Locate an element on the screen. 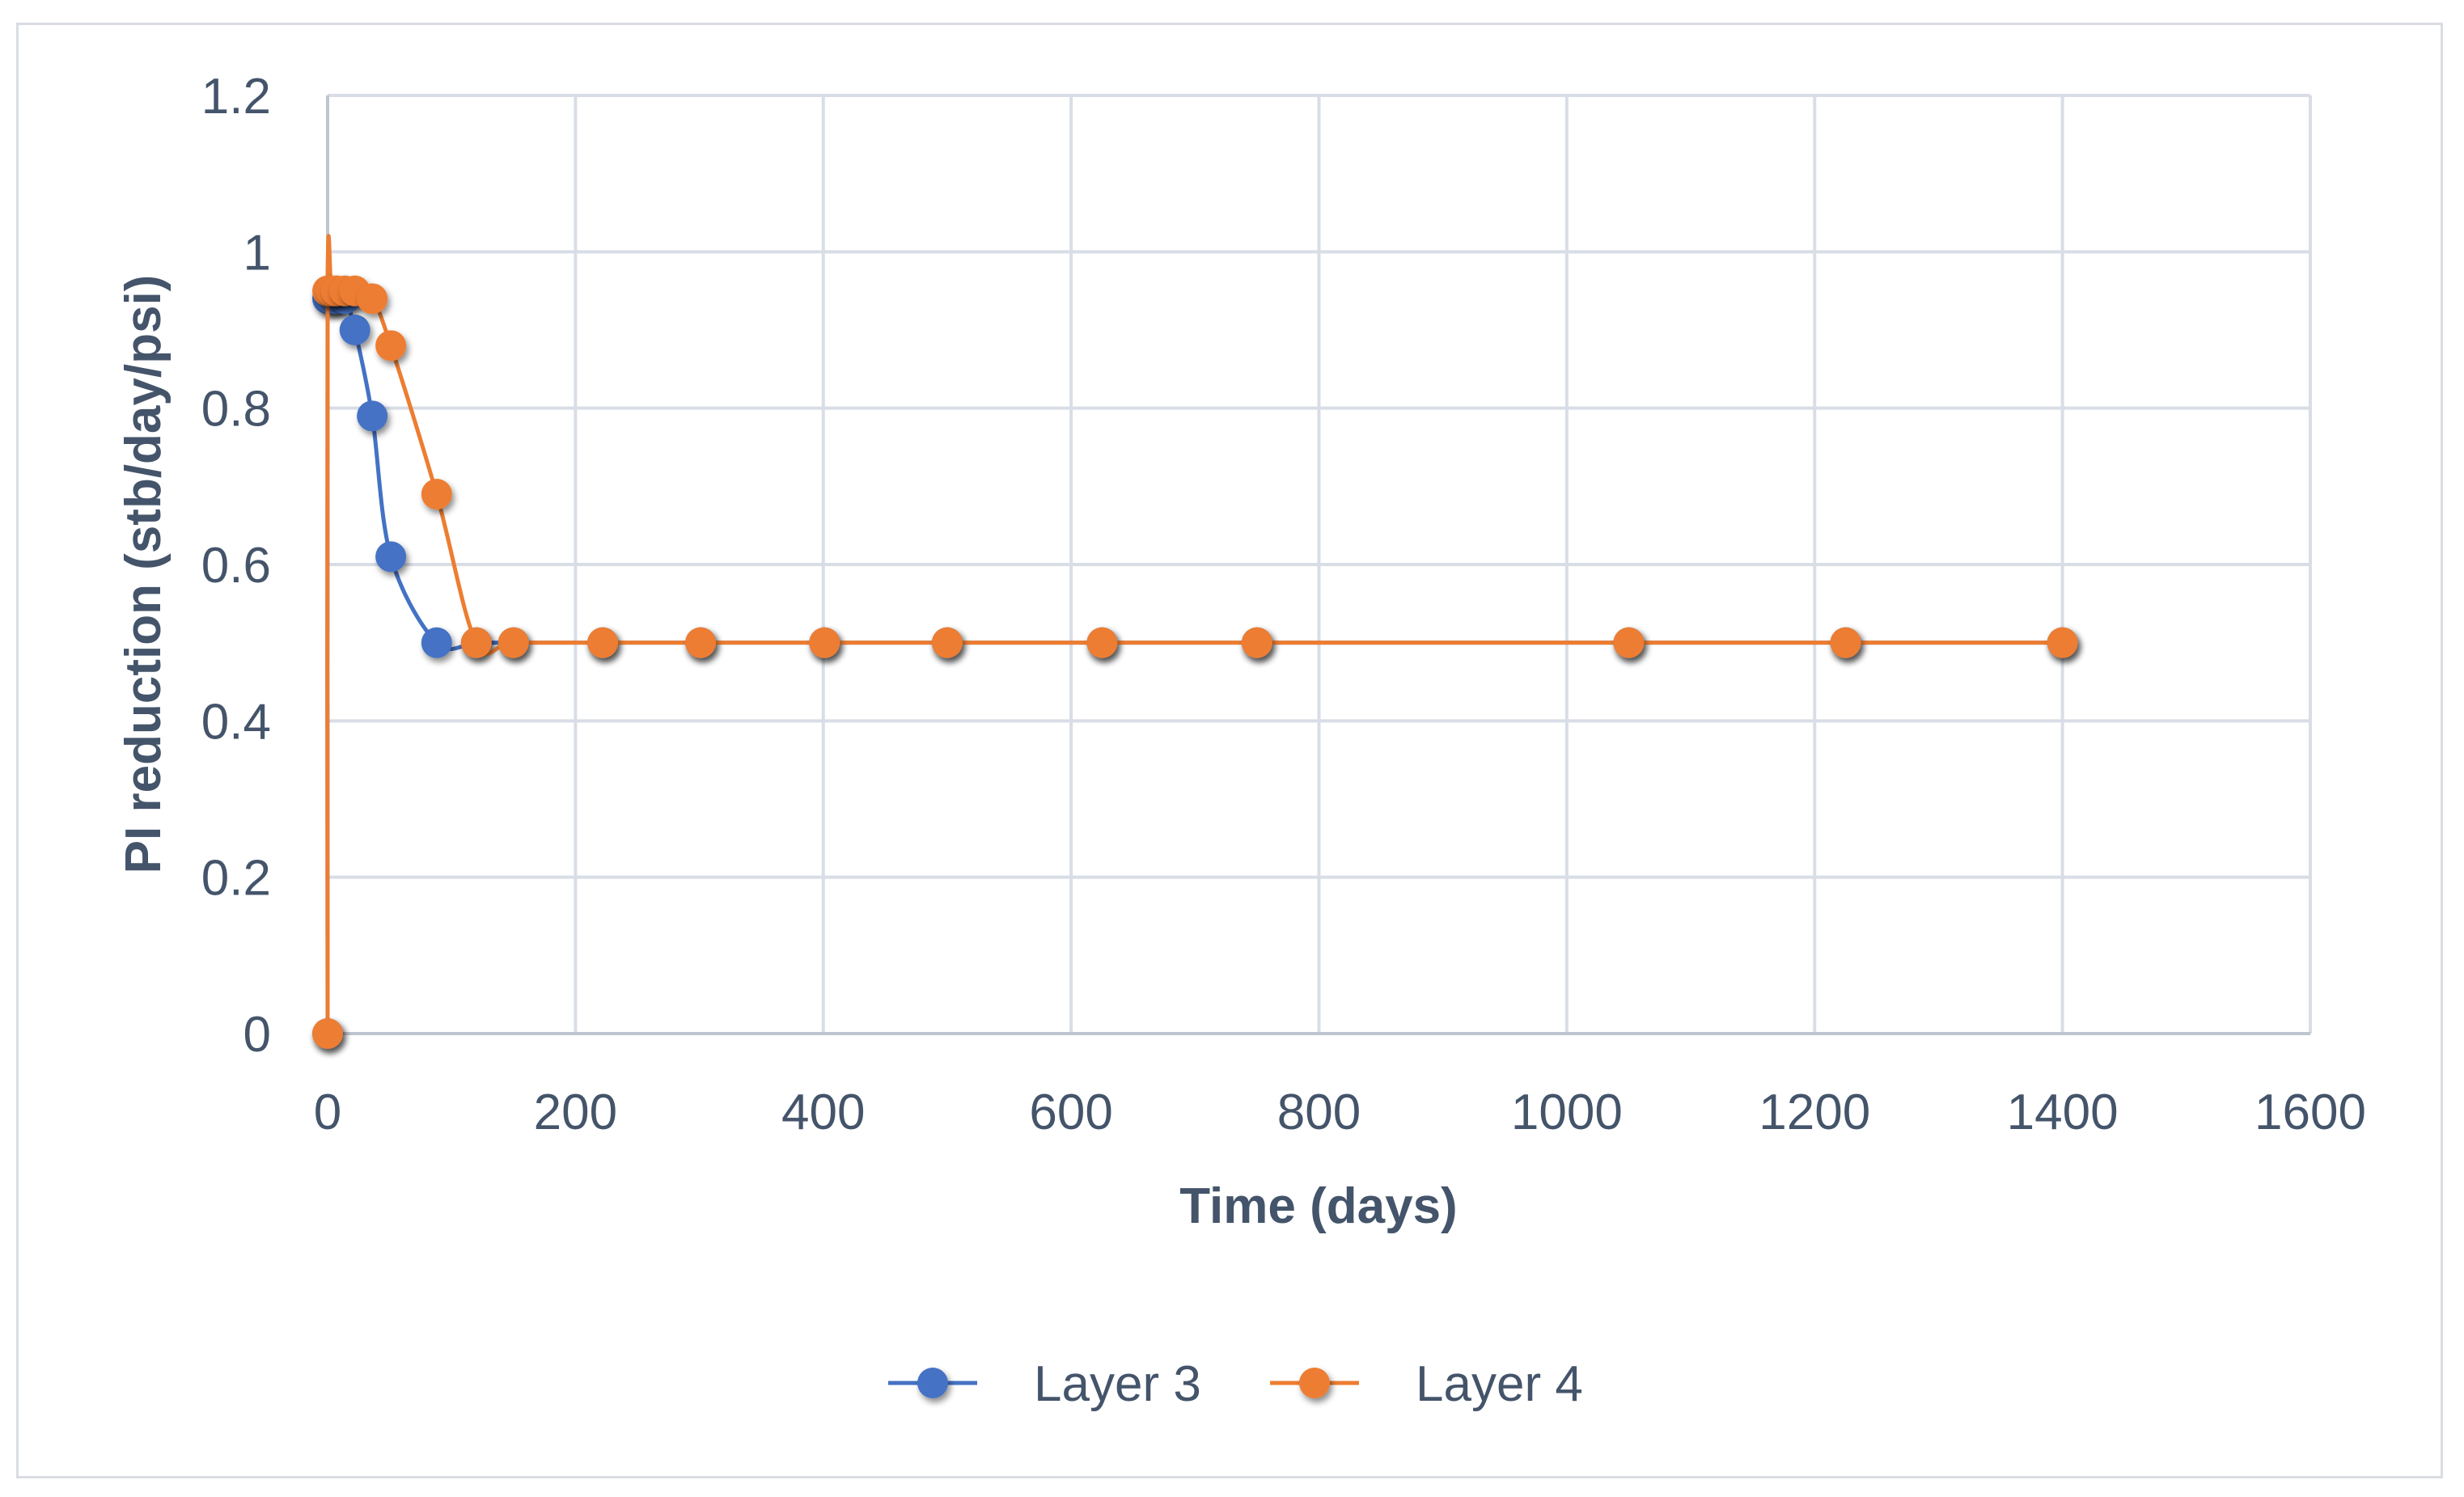  y-tick-label: 0.8 is located at coordinates (236, 410).